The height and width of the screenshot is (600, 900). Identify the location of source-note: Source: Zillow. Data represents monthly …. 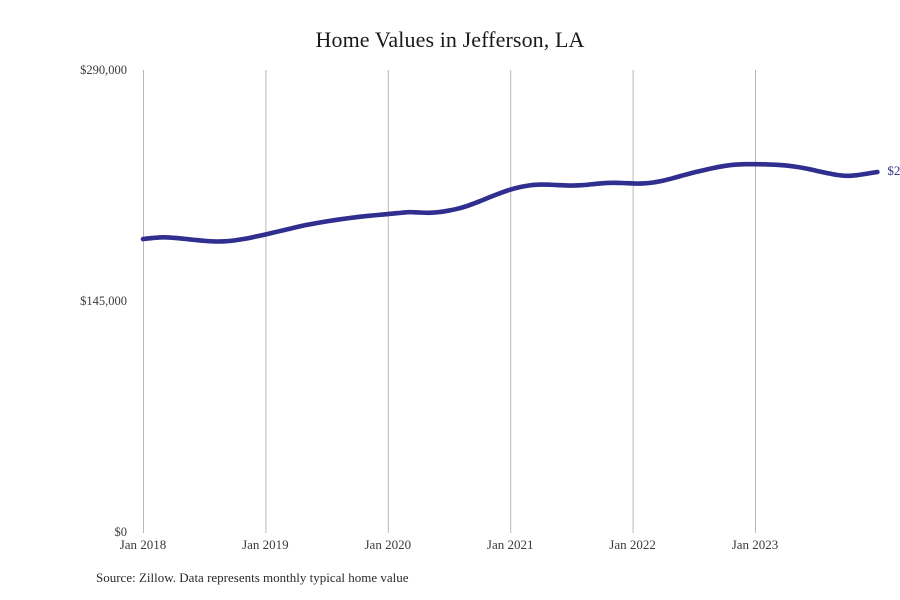
(252, 577).